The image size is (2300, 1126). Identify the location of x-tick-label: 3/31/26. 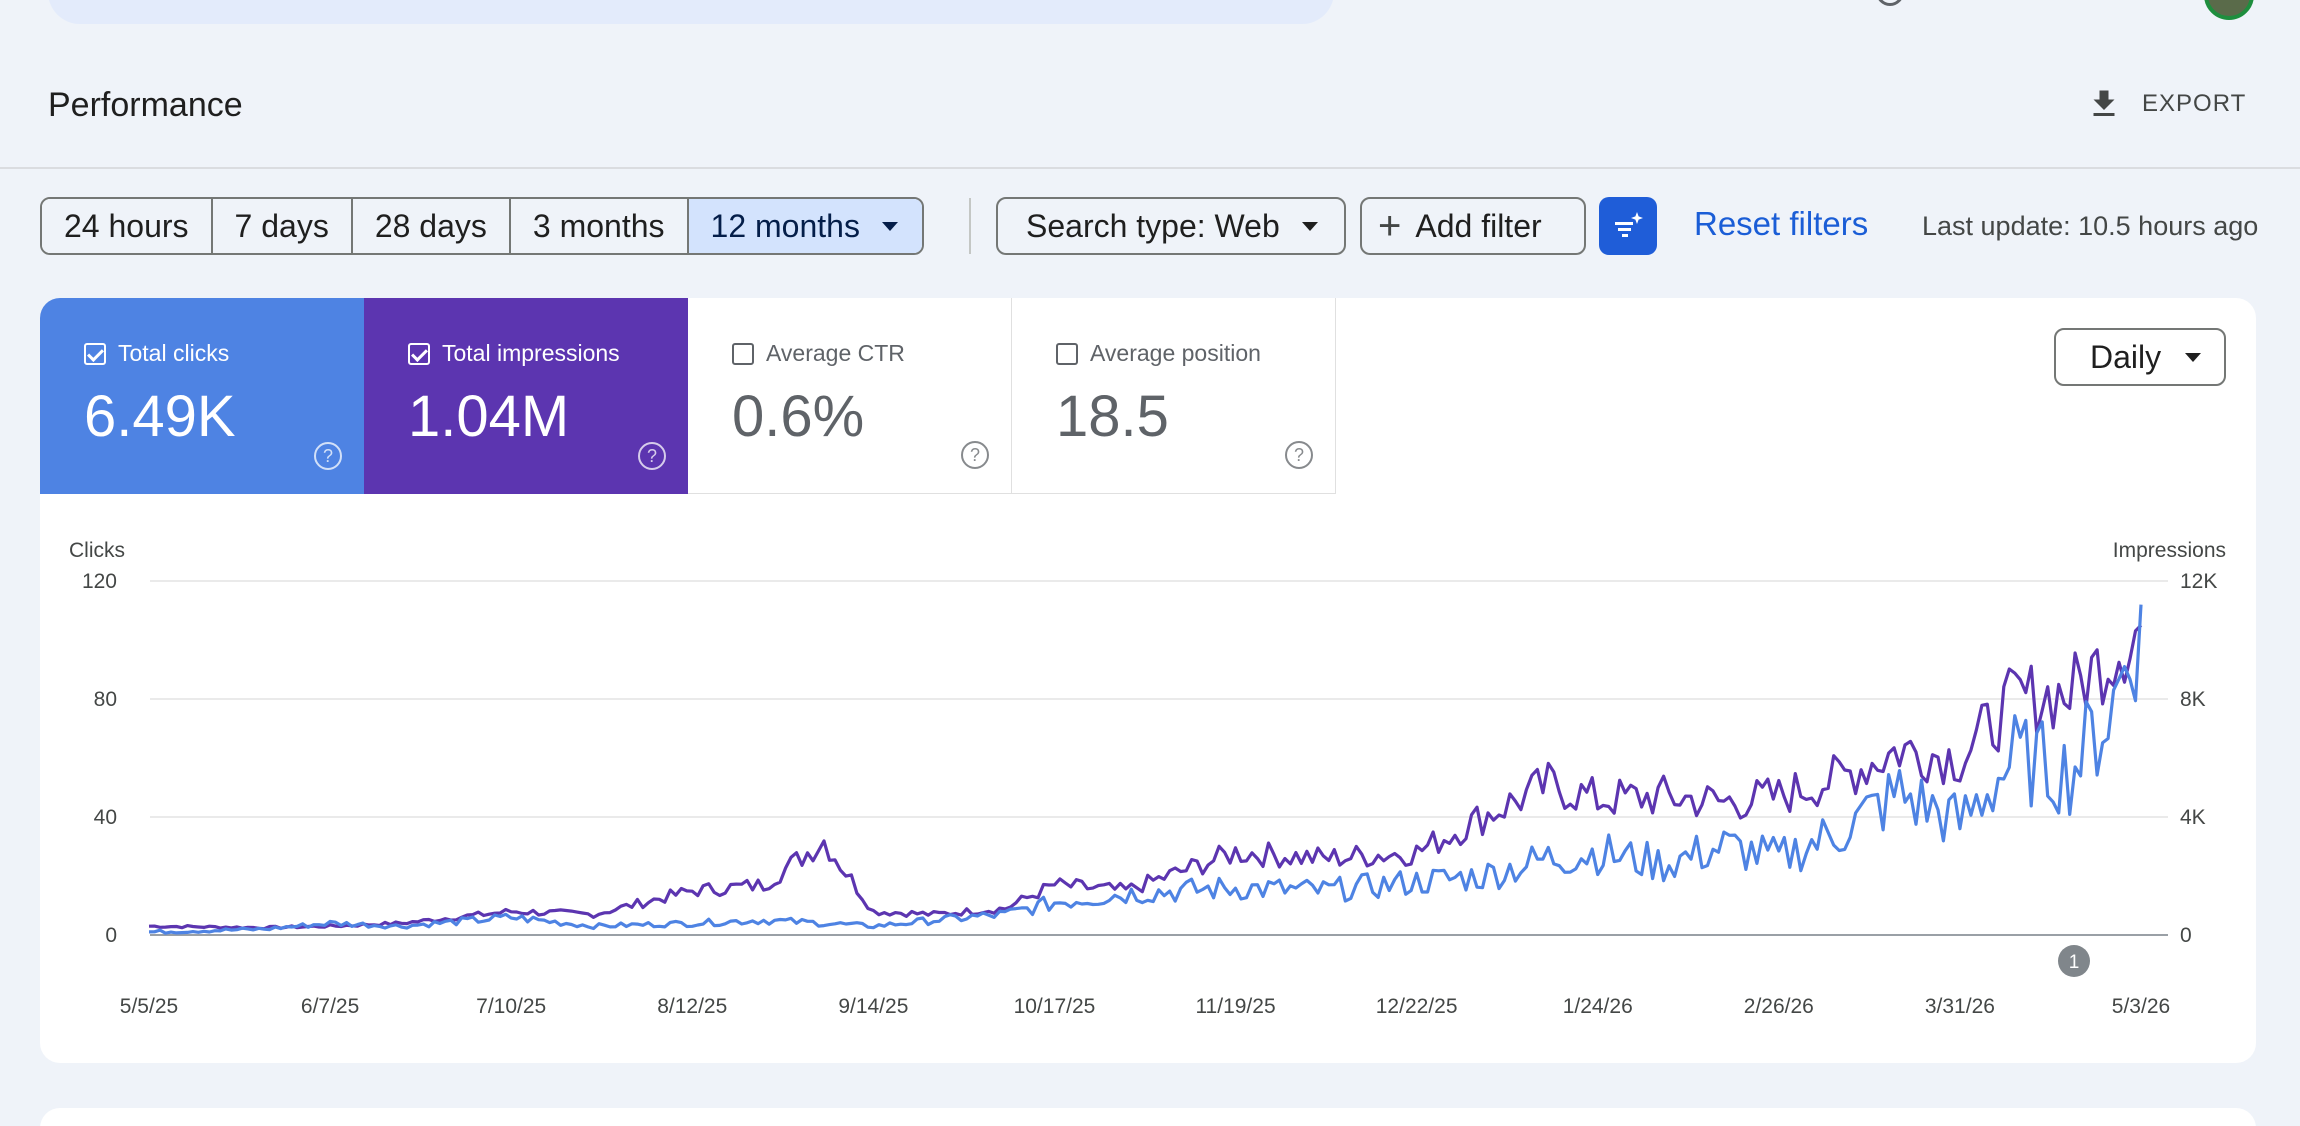
(1960, 1006).